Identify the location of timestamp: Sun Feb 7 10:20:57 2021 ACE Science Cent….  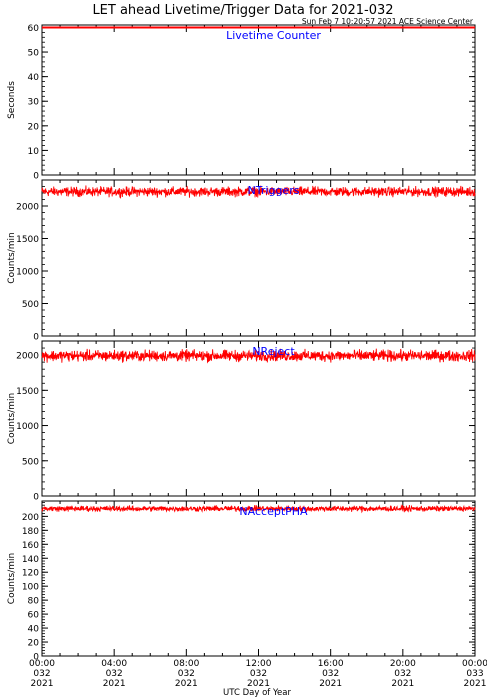
(388, 21).